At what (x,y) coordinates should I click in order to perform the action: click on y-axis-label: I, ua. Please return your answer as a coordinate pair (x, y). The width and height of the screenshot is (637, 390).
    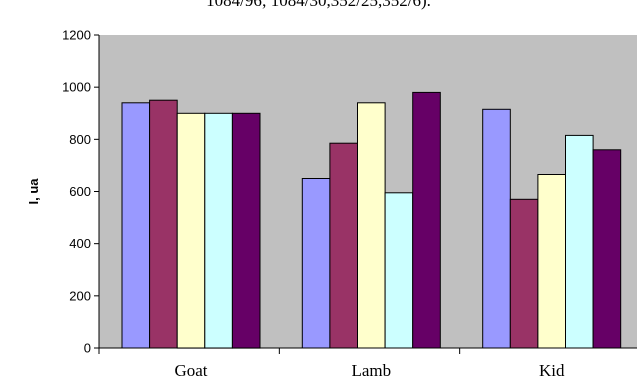
    Looking at the image, I should click on (33, 191).